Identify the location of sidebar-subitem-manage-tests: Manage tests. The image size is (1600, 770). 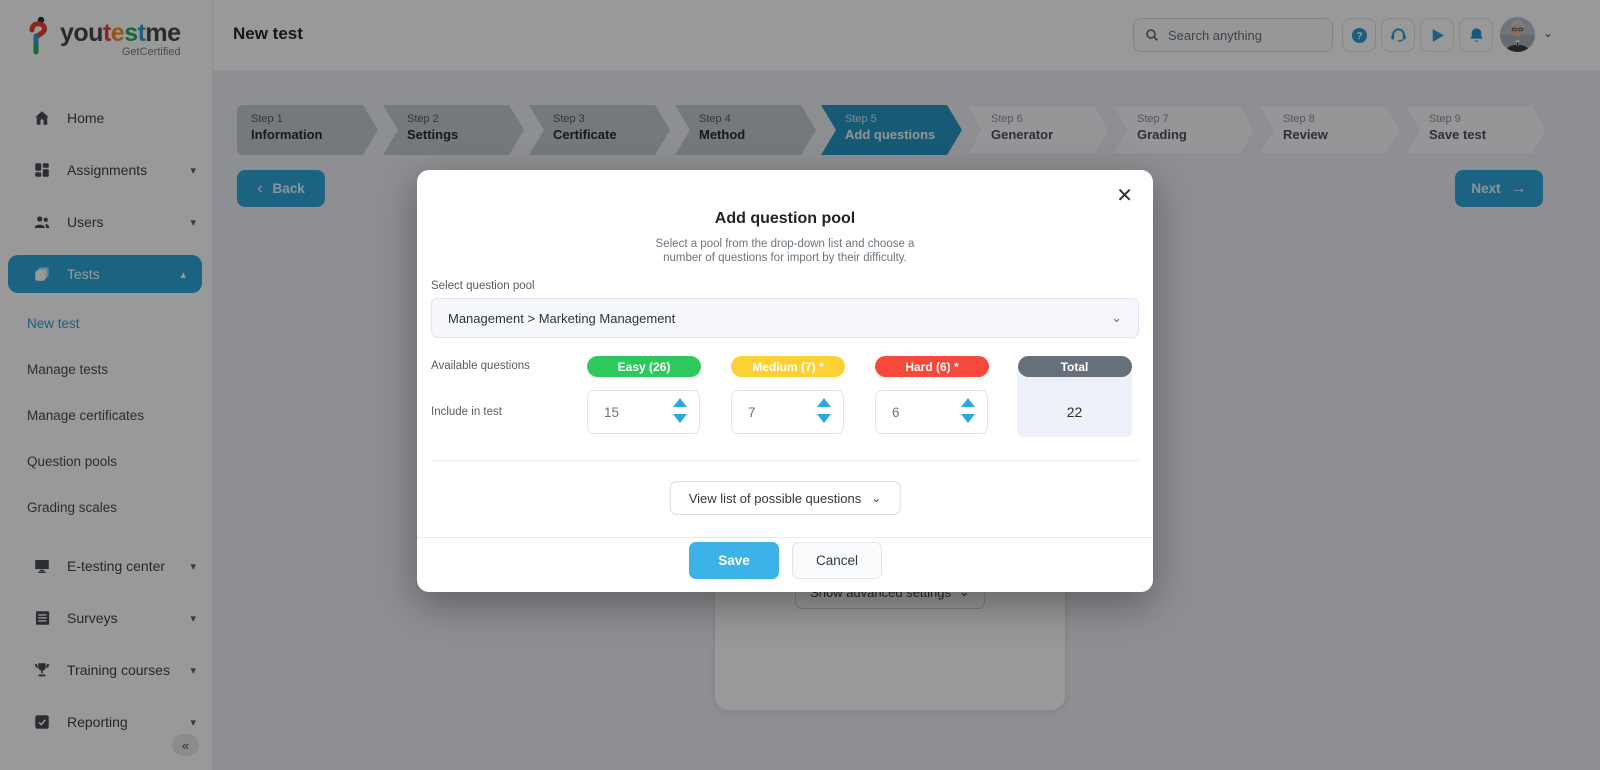
(106, 369).